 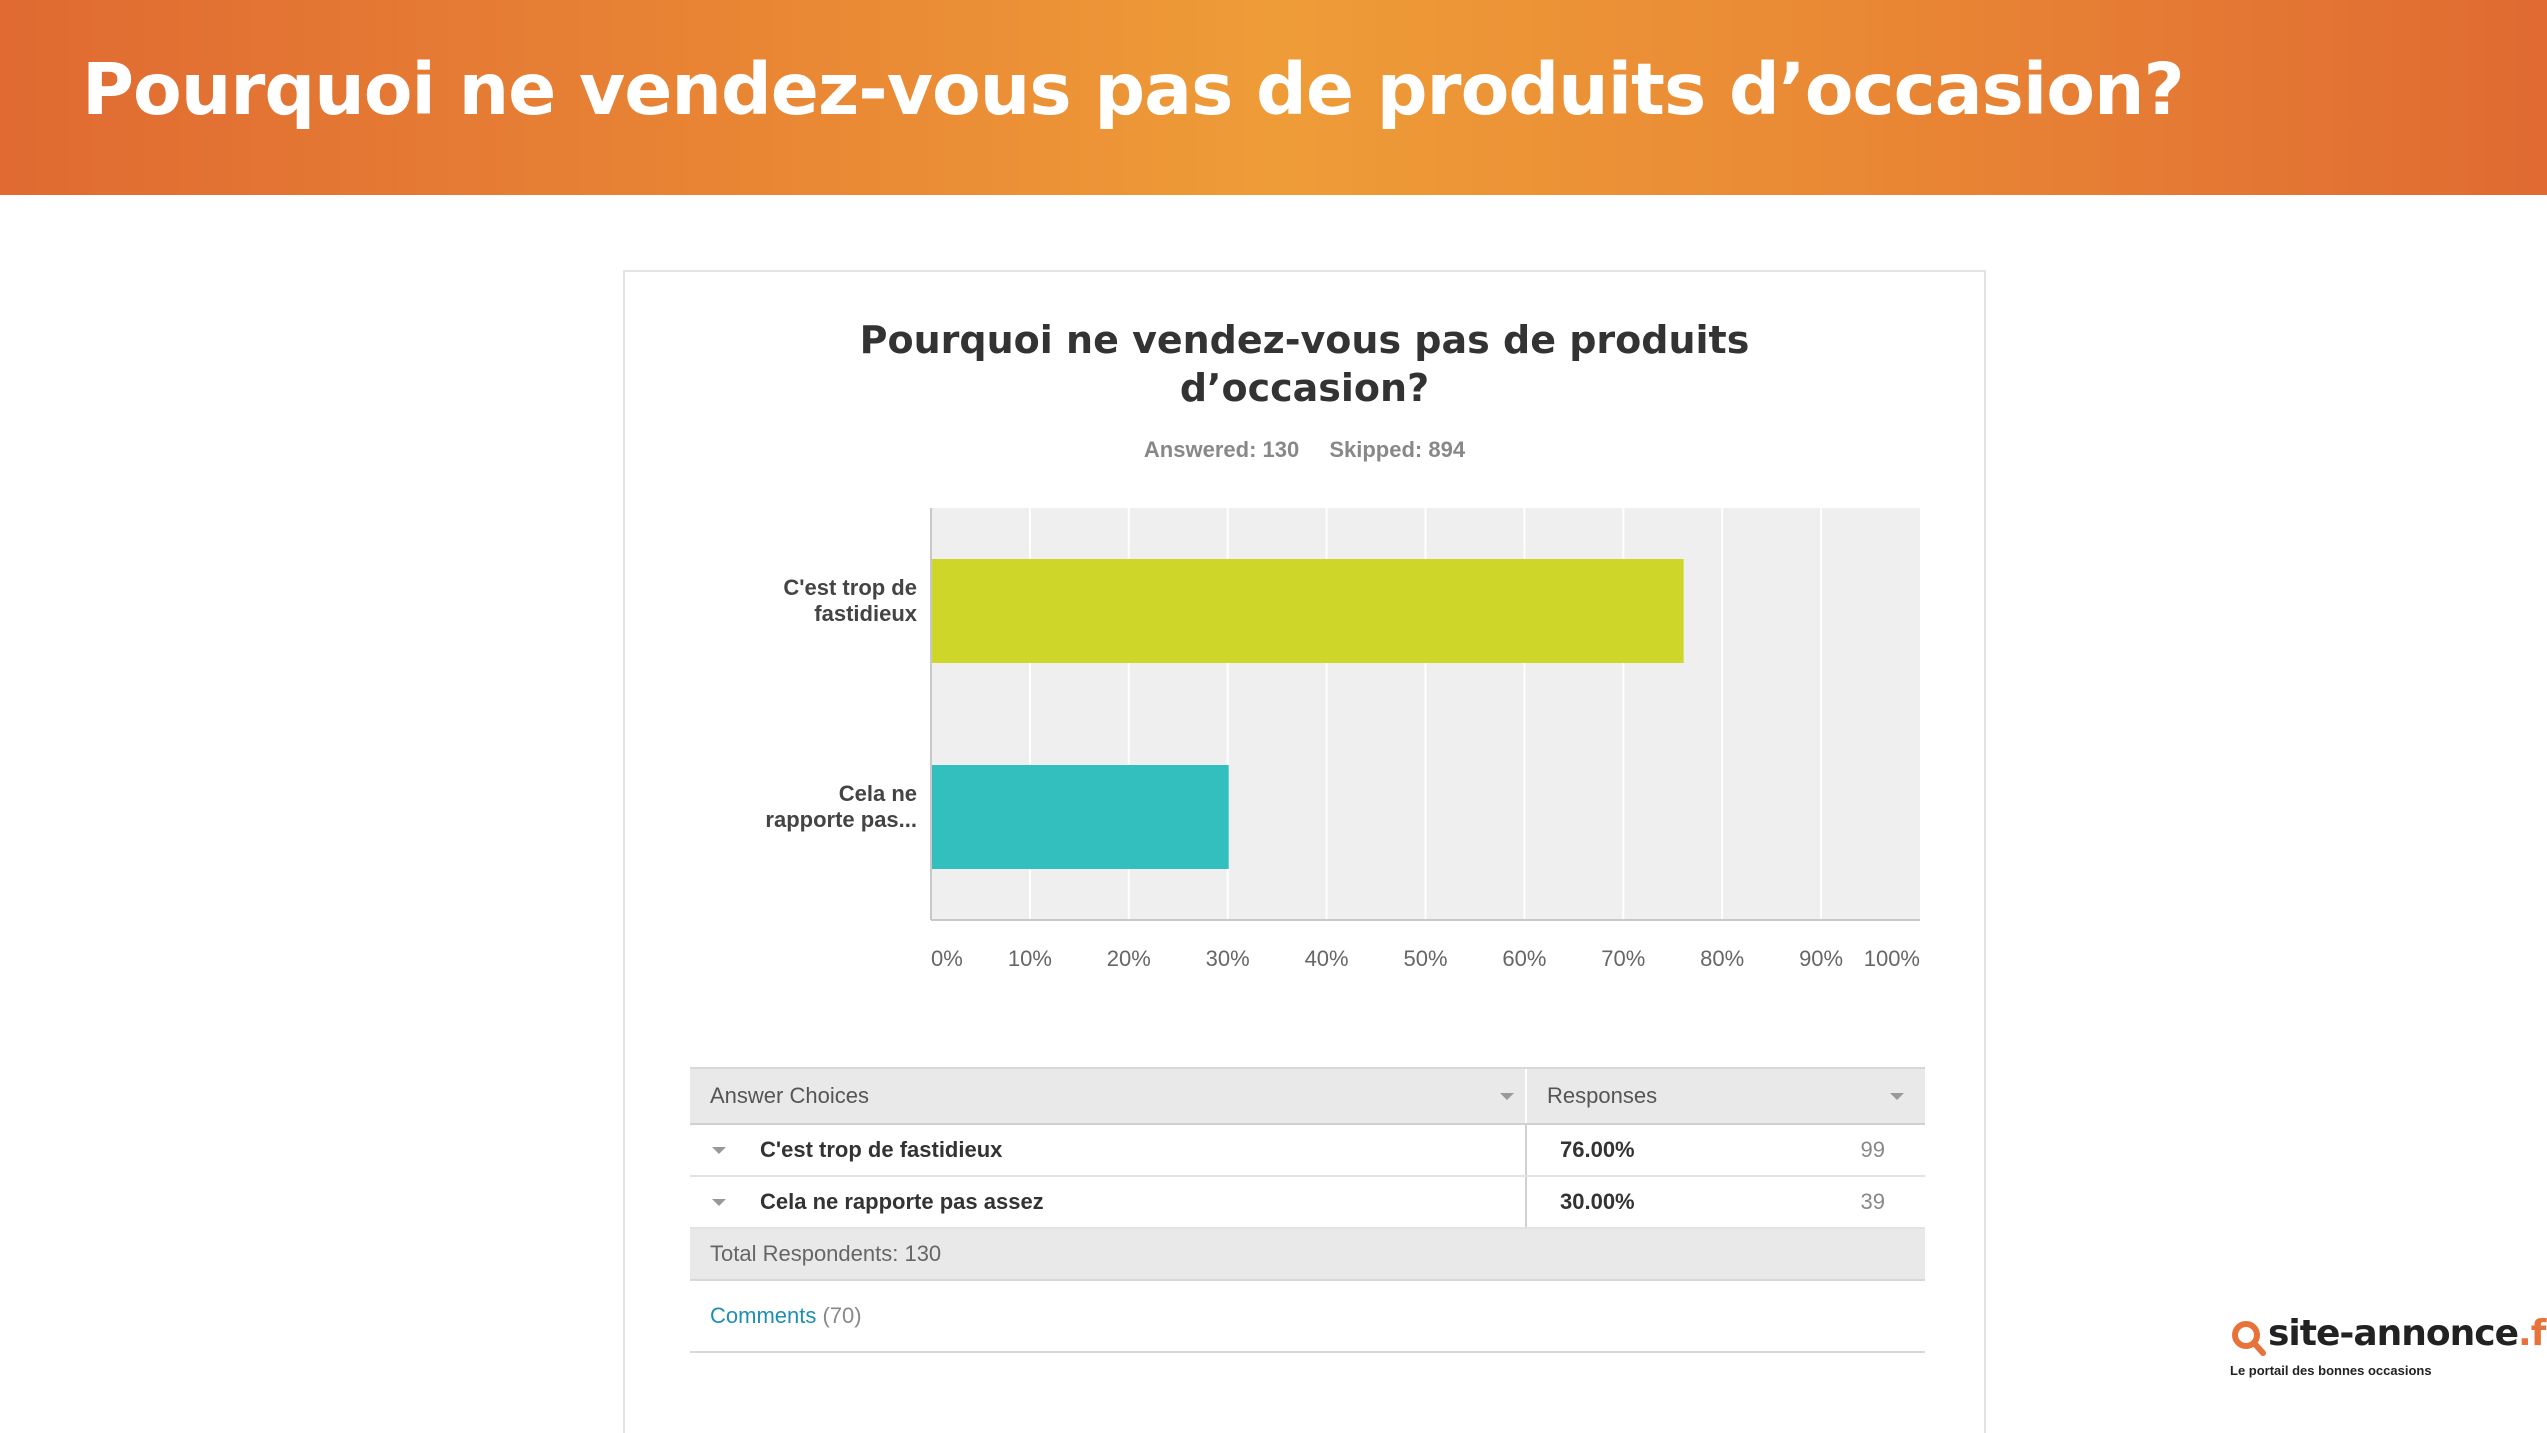 What do you see at coordinates (2249, 1338) in the screenshot?
I see `magnifier-icon` at bounding box center [2249, 1338].